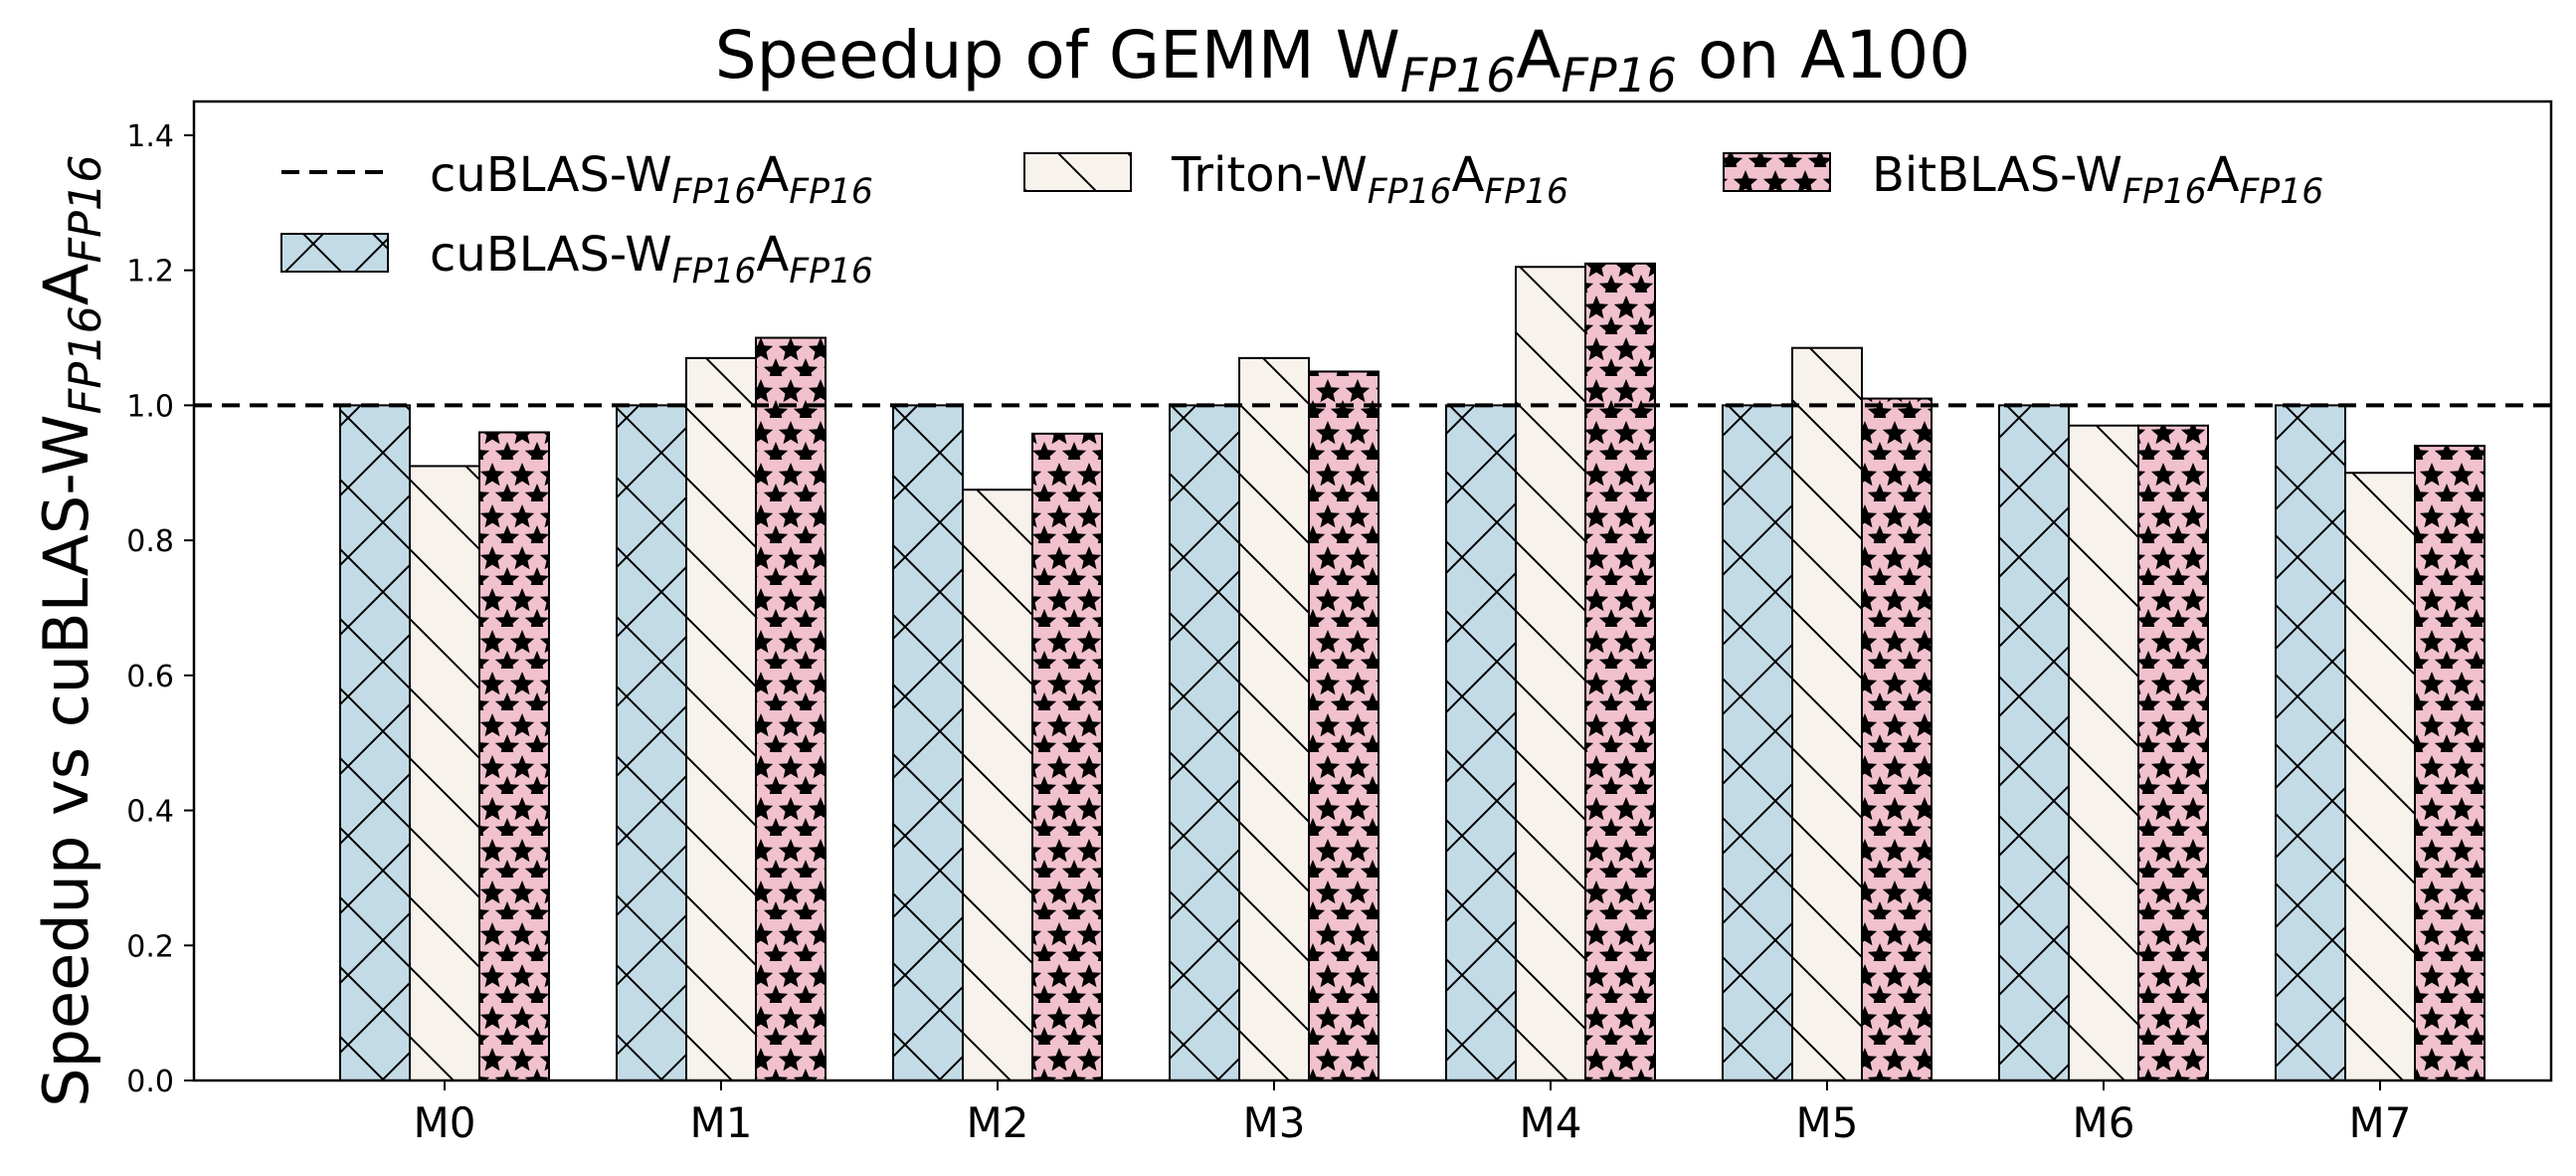 Image resolution: width=2576 pixels, height=1176 pixels. I want to click on bar-triton-w-m0-hatch, so click(444, 773).